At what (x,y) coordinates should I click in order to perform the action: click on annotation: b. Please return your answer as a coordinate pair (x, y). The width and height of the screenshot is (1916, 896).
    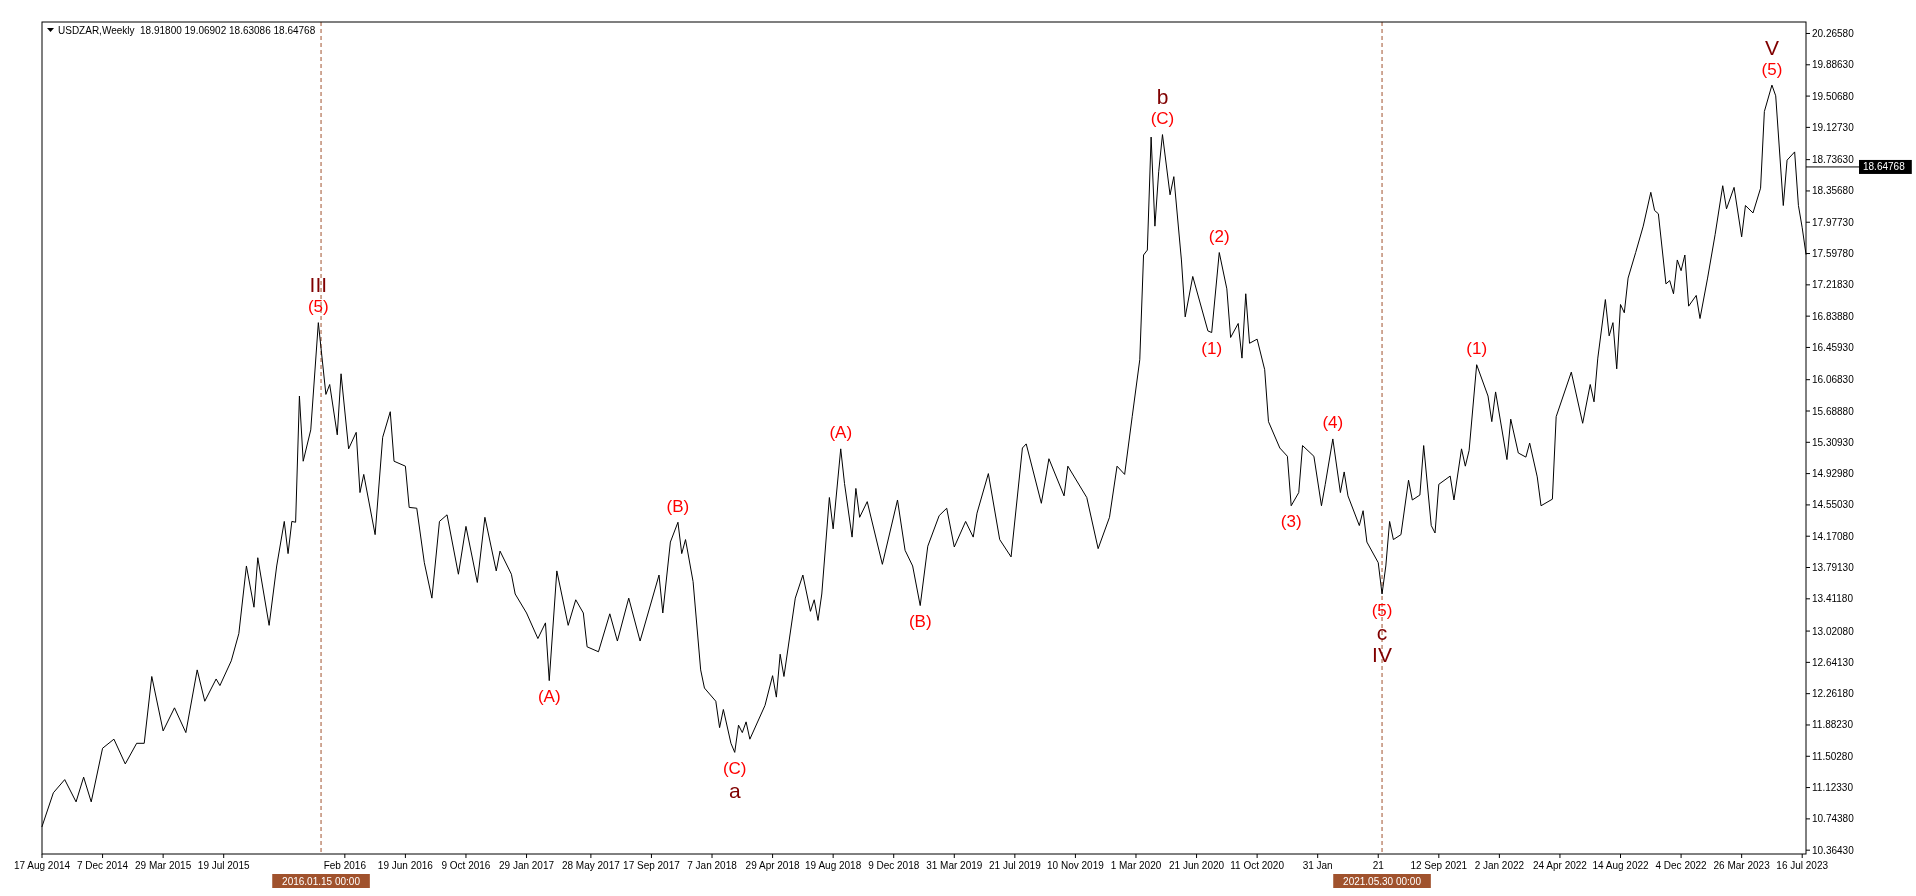
    Looking at the image, I should click on (1162, 97).